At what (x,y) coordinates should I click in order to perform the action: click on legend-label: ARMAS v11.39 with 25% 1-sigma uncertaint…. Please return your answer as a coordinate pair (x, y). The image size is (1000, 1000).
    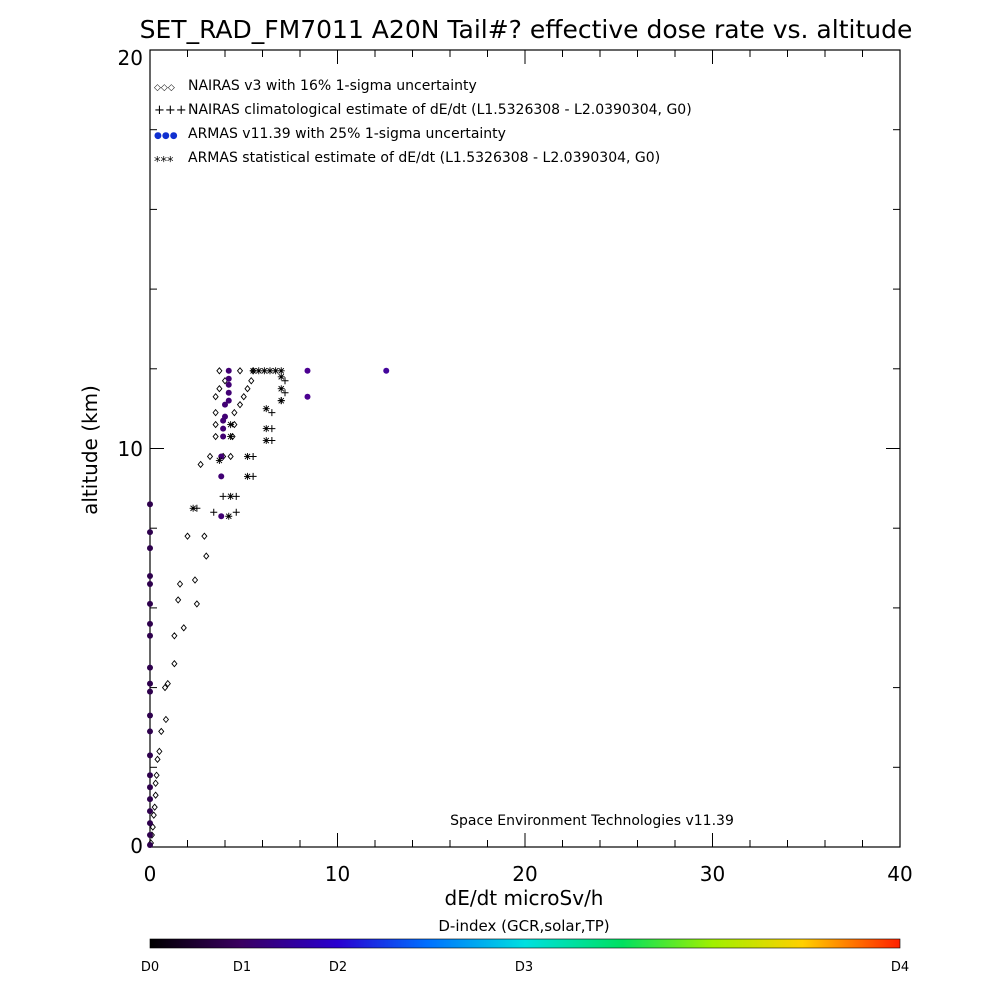
    Looking at the image, I should click on (347, 134).